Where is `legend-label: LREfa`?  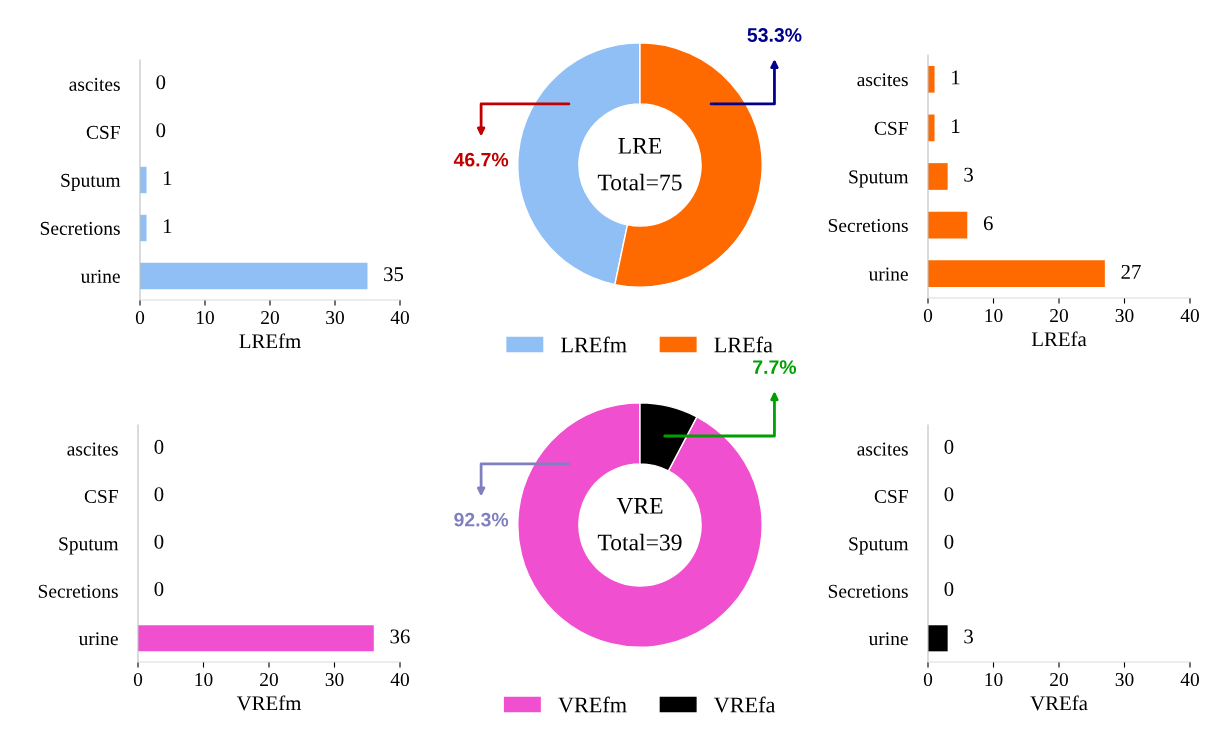 legend-label: LREfa is located at coordinates (743, 344).